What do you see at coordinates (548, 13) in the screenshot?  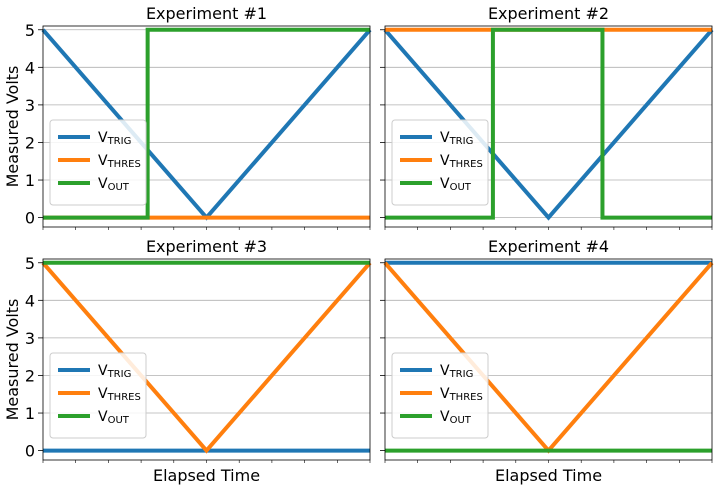 I see `subplot-title: Experiment #2` at bounding box center [548, 13].